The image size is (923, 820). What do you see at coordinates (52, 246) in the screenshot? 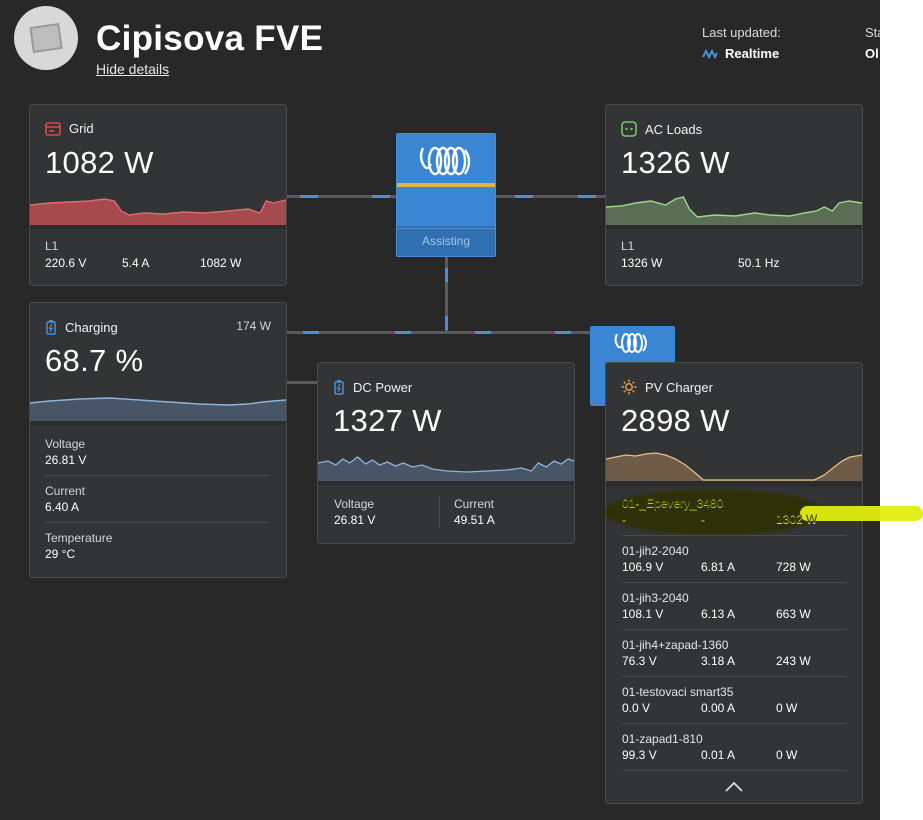
I see `grid-phase-label: L1` at bounding box center [52, 246].